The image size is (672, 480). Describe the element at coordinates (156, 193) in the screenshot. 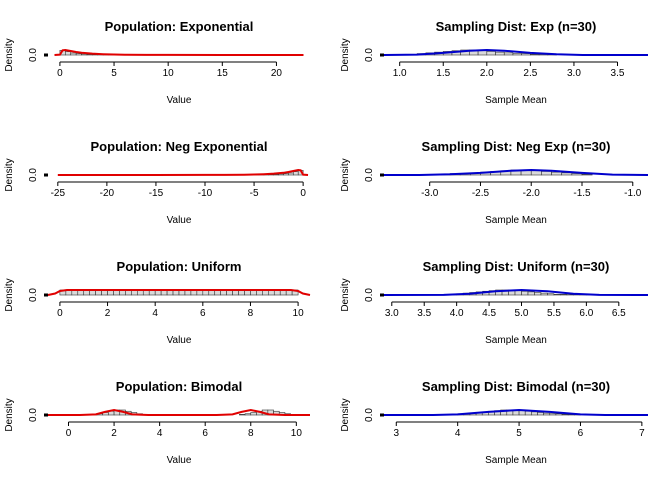

I see `x-tick-label: -15` at that location.